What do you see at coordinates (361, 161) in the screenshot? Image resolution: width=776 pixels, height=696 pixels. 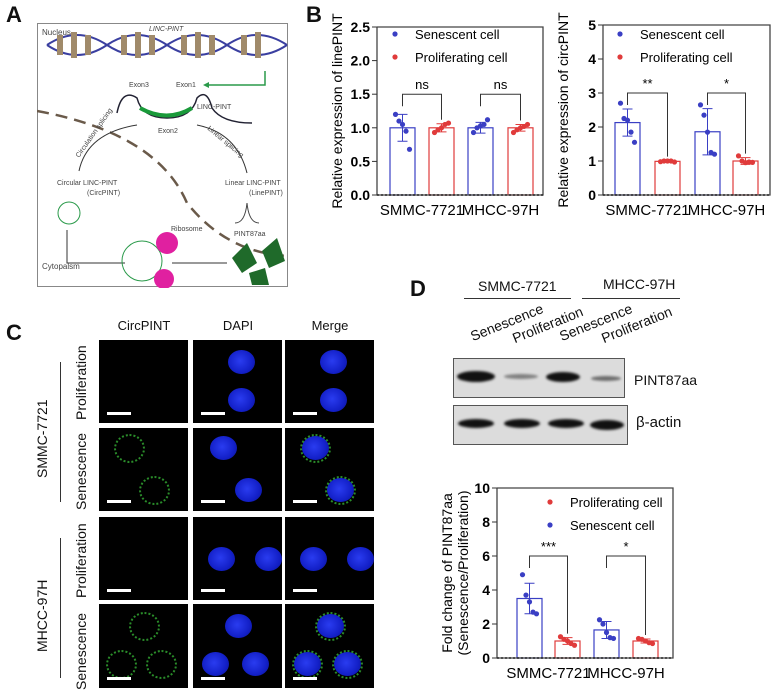 I see `y-tick-label: 0.5` at bounding box center [361, 161].